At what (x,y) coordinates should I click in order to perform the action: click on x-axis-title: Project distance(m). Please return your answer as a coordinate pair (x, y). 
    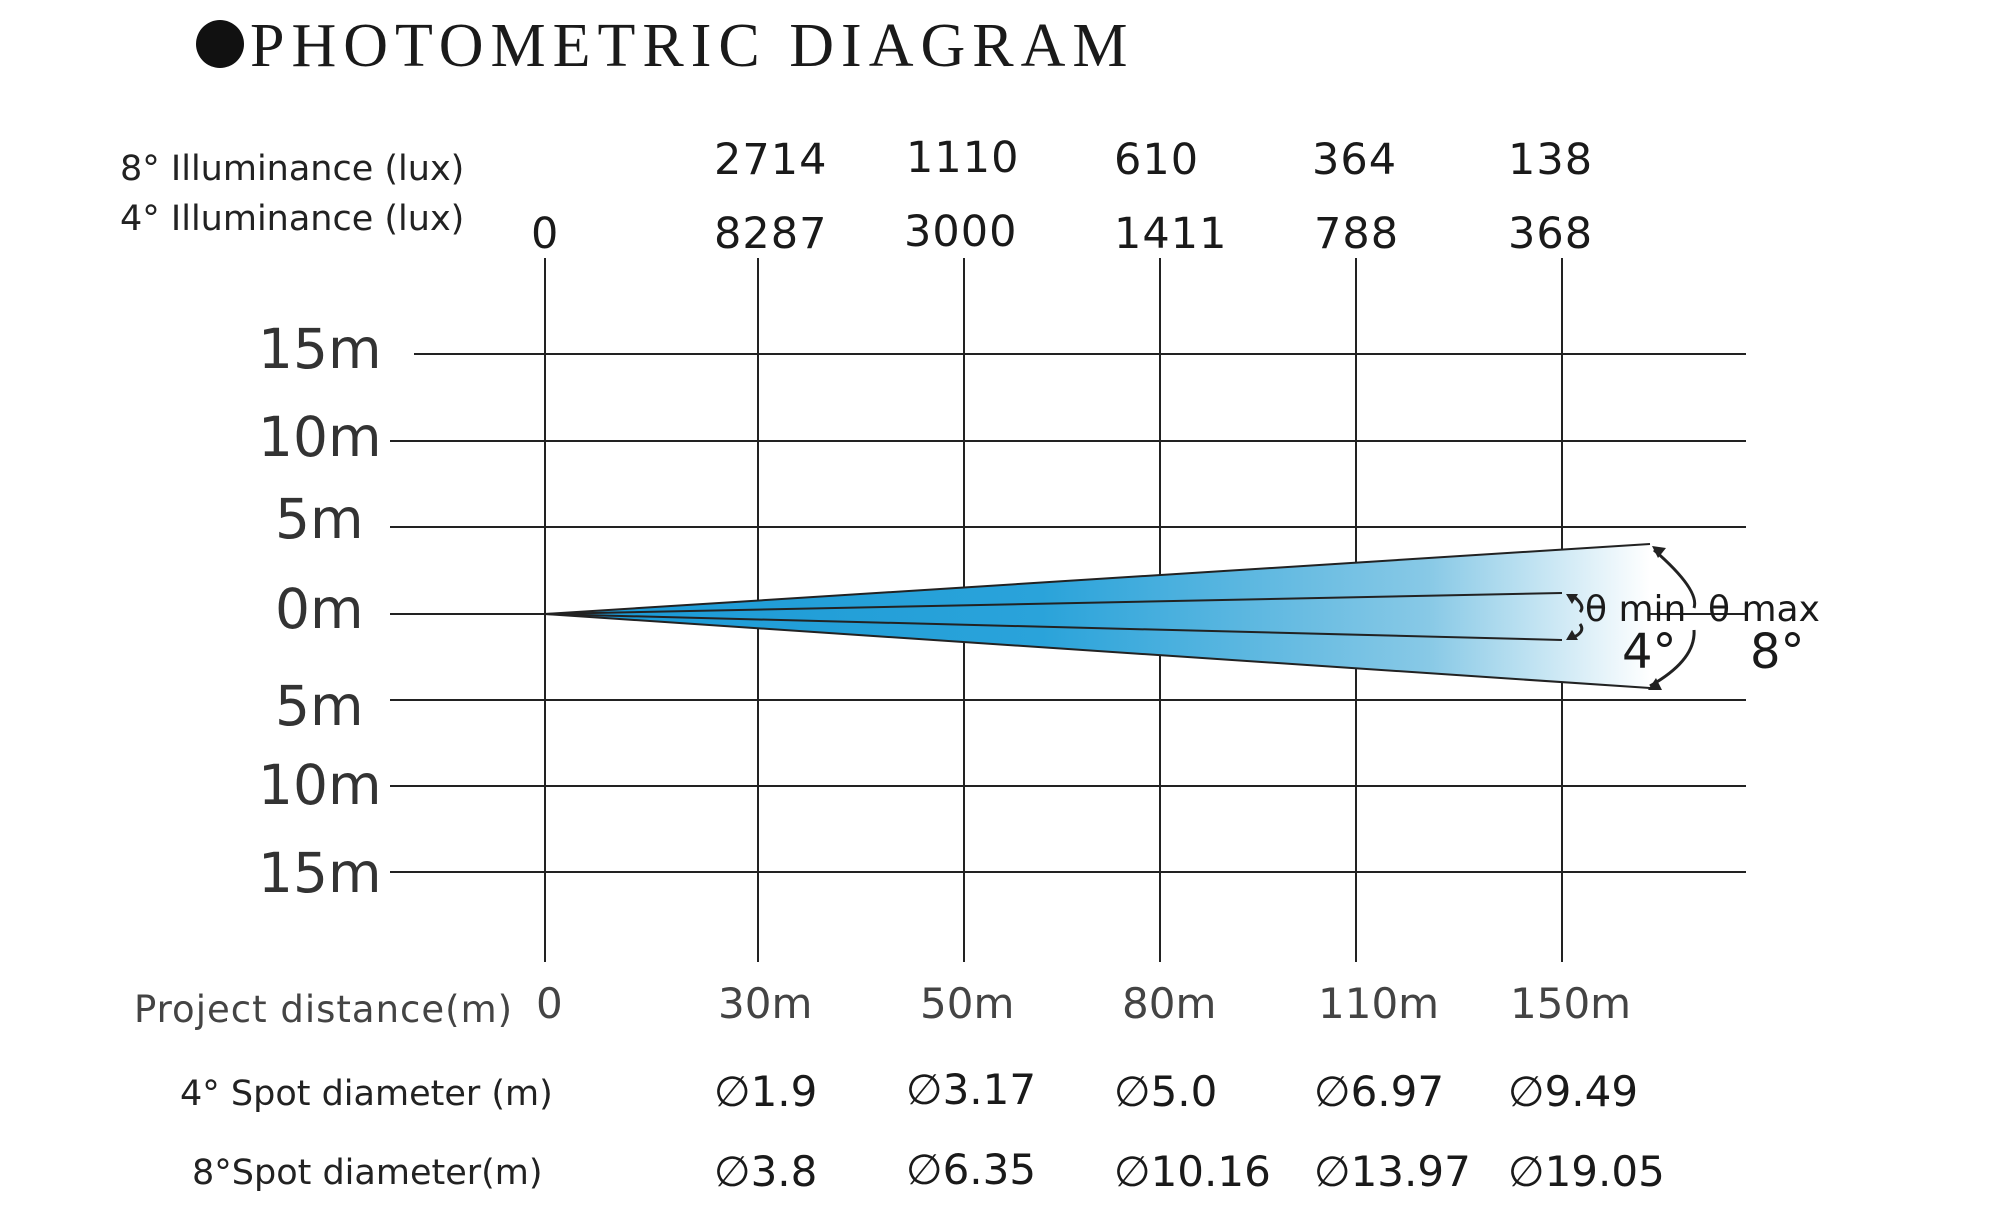
    Looking at the image, I should click on (323, 1009).